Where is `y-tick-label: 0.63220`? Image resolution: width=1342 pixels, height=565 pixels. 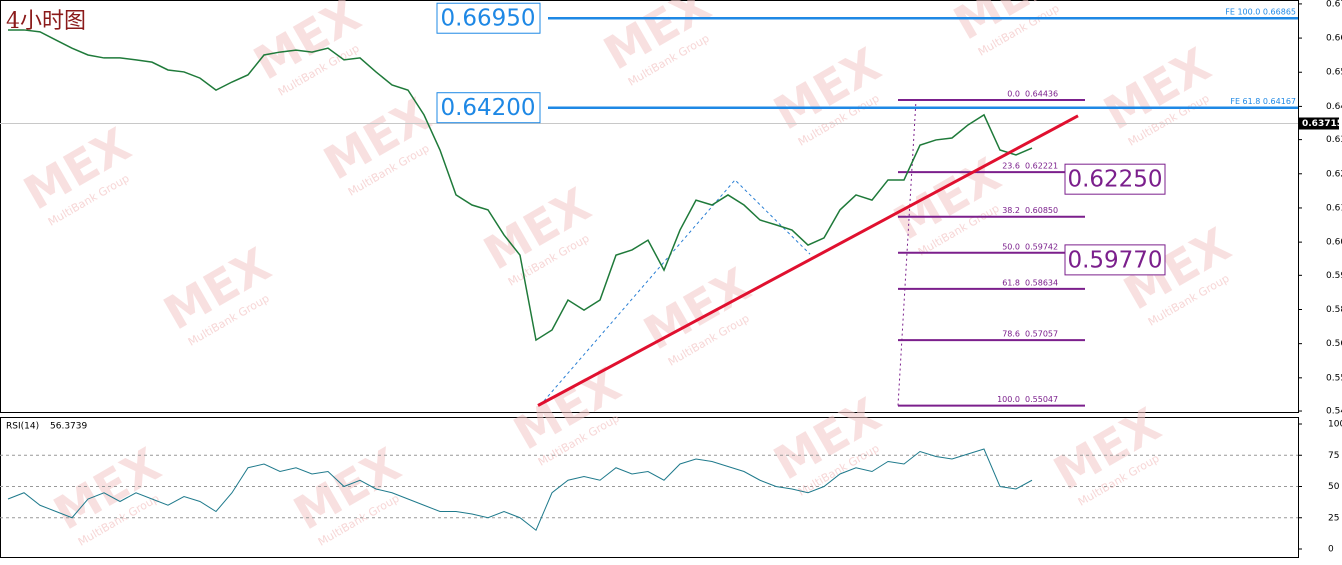
y-tick-label: 0.63220 is located at coordinates (1334, 140).